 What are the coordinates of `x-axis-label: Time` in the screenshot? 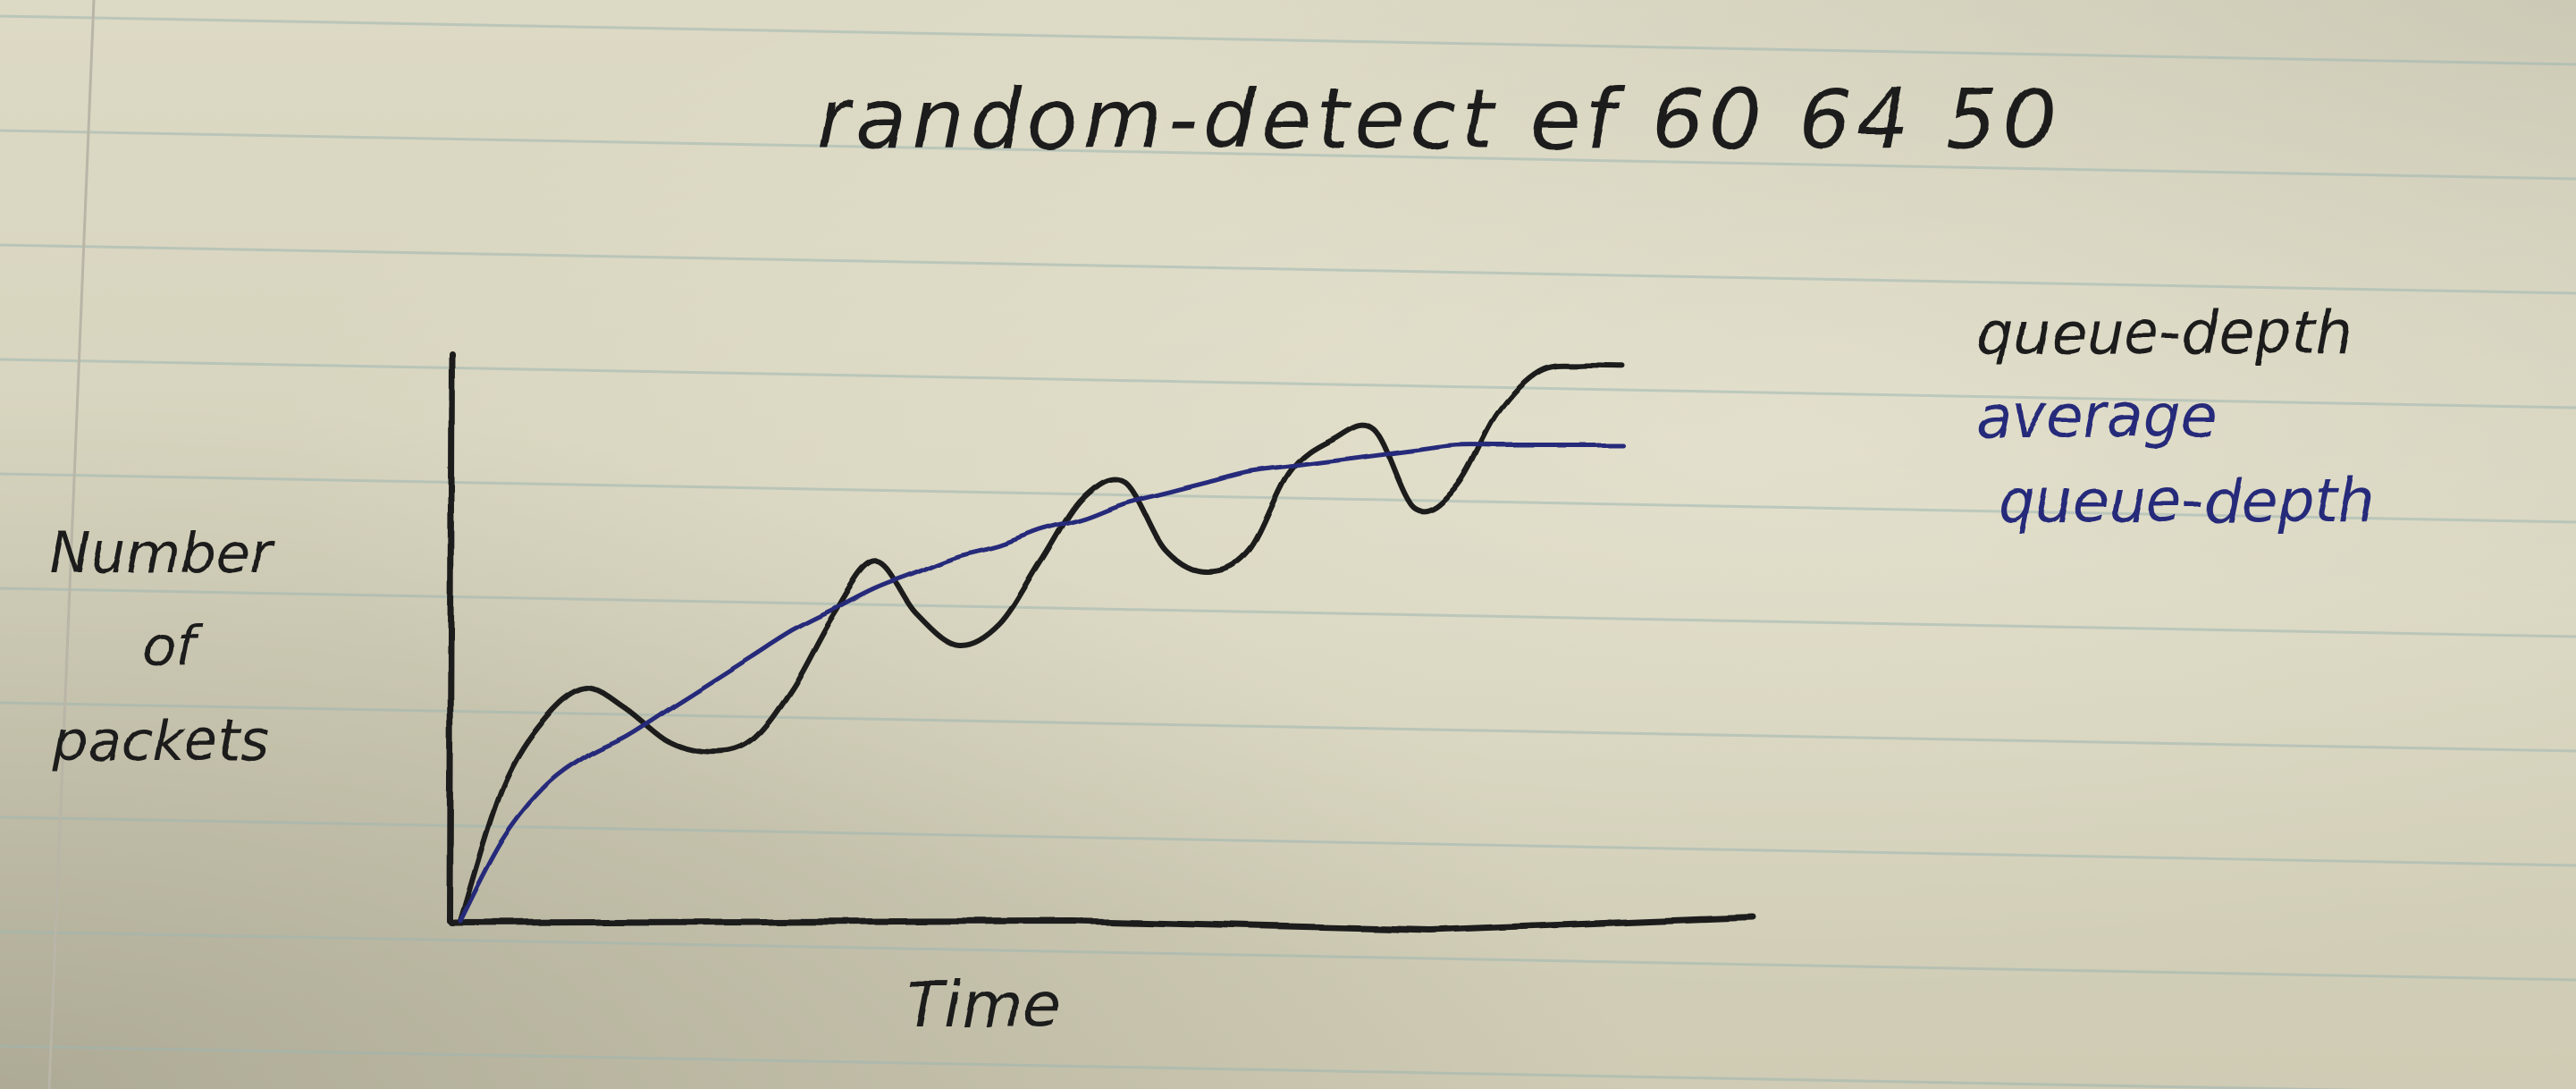 It's located at (983, 1005).